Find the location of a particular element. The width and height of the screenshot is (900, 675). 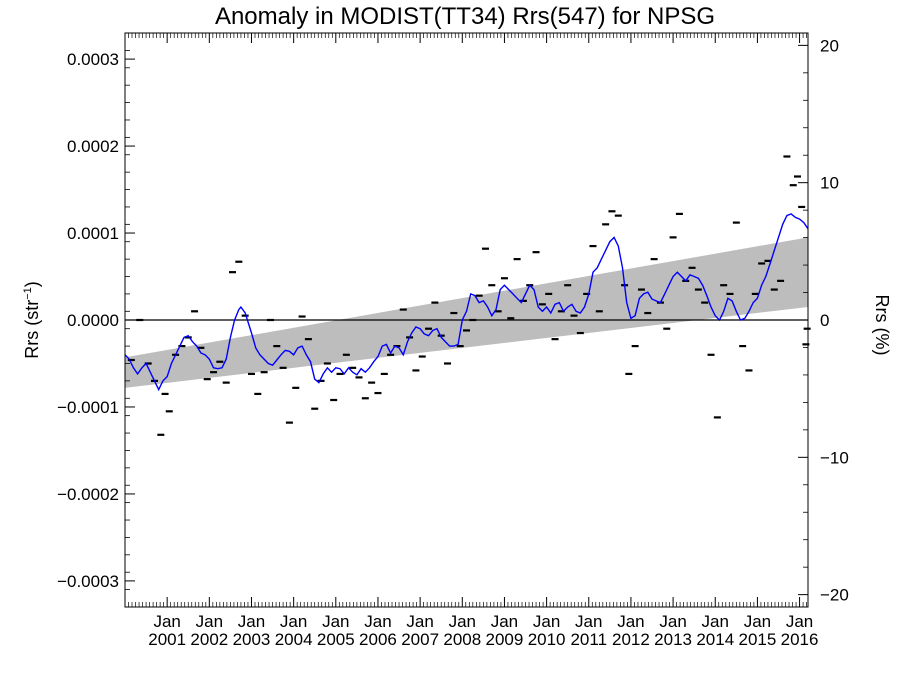

y-tick-label-left-2: 0.0001 is located at coordinates (93, 233).